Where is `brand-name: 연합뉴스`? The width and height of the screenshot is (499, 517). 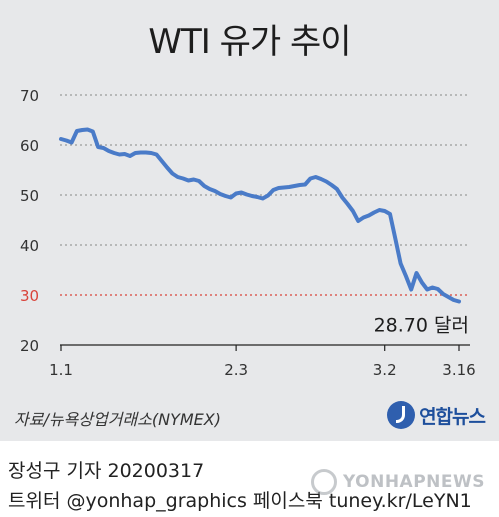
brand-name: 연합뉴스 is located at coordinates (452, 416).